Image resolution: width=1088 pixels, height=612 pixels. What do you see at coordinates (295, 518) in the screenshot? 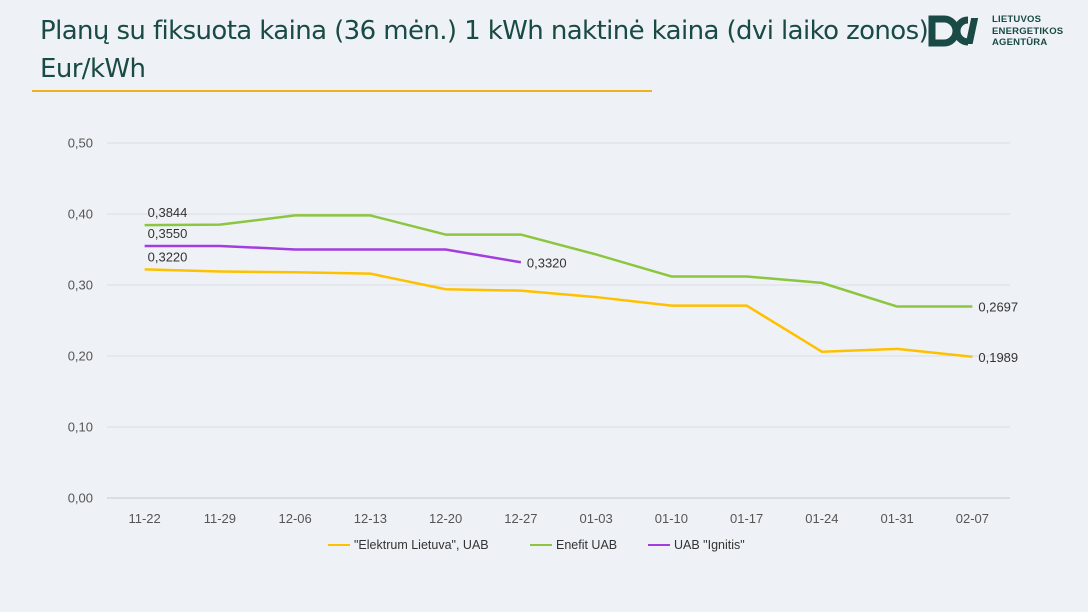
I see `x-tick-label: 12-06` at bounding box center [295, 518].